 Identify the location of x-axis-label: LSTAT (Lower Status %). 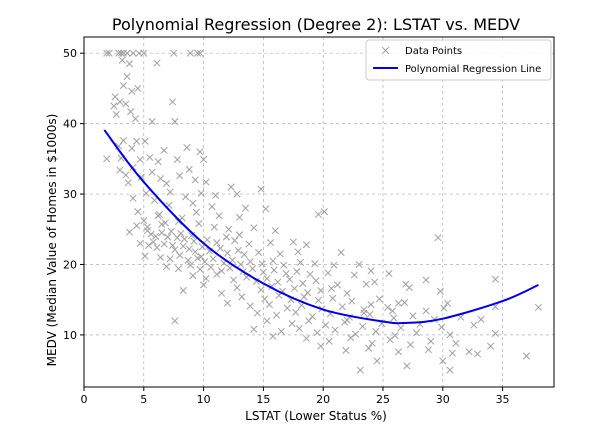
(316, 416).